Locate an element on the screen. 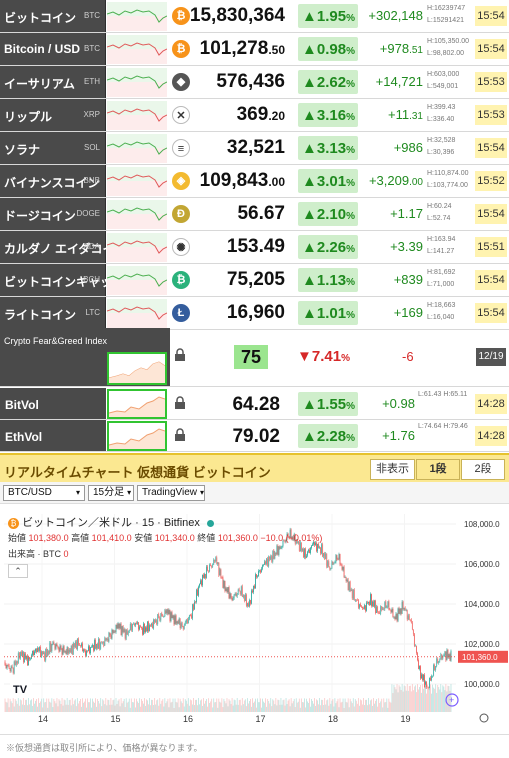  percent-sign: % is located at coordinates (350, 84).